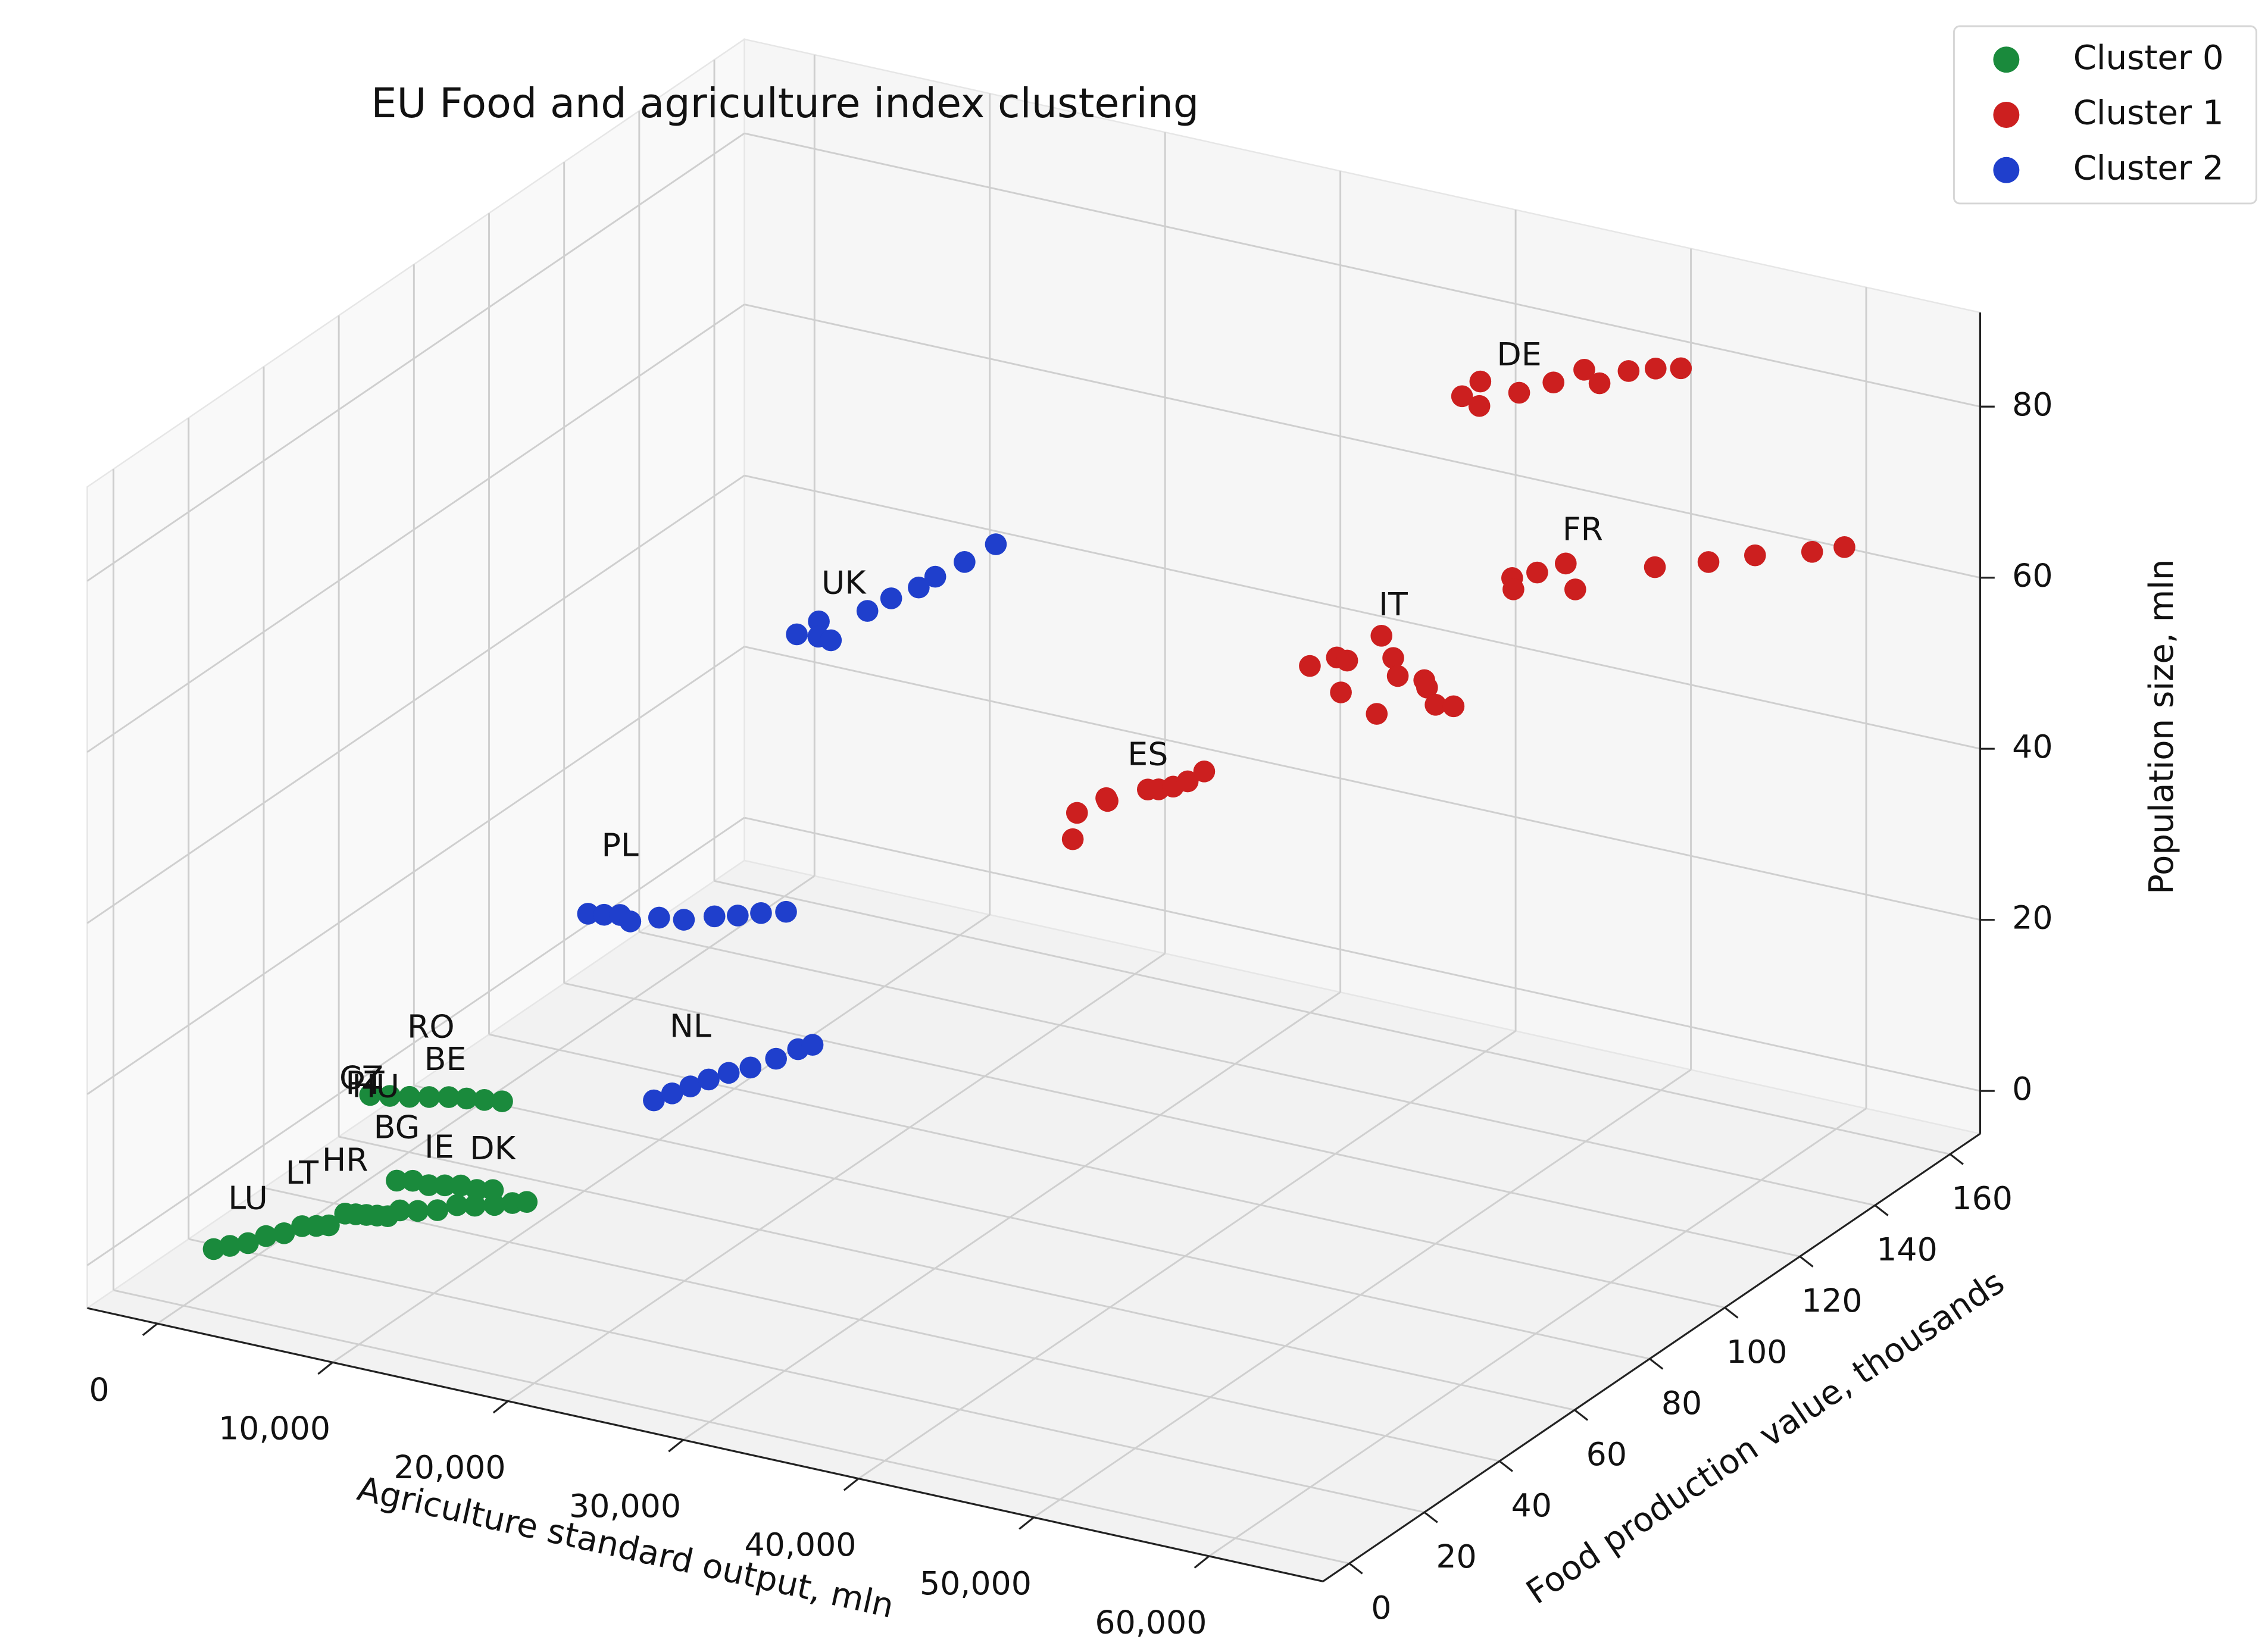 The width and height of the screenshot is (2268, 1652). I want to click on annotation: IT, so click(1393, 604).